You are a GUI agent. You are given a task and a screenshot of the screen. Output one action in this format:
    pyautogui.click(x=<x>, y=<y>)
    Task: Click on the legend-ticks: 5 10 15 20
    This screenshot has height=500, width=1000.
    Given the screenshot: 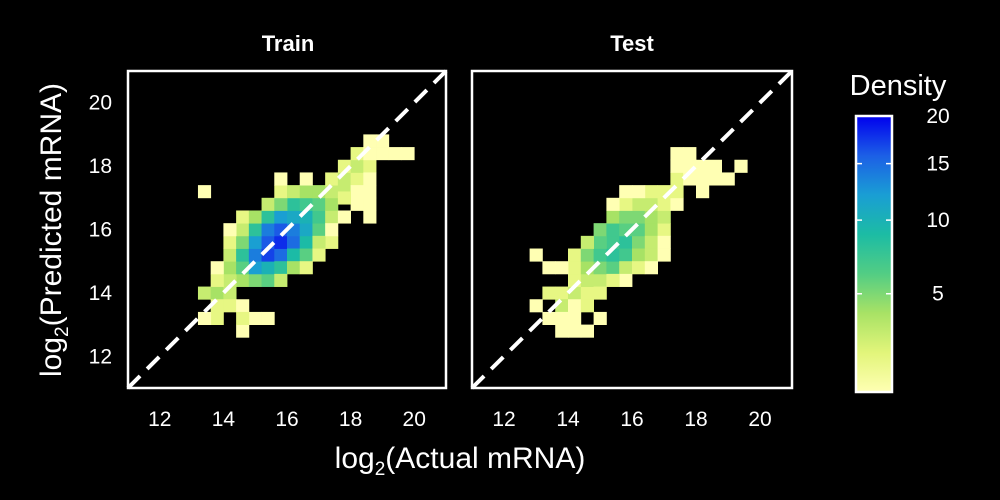 What is the action you would take?
    pyautogui.click(x=903, y=205)
    